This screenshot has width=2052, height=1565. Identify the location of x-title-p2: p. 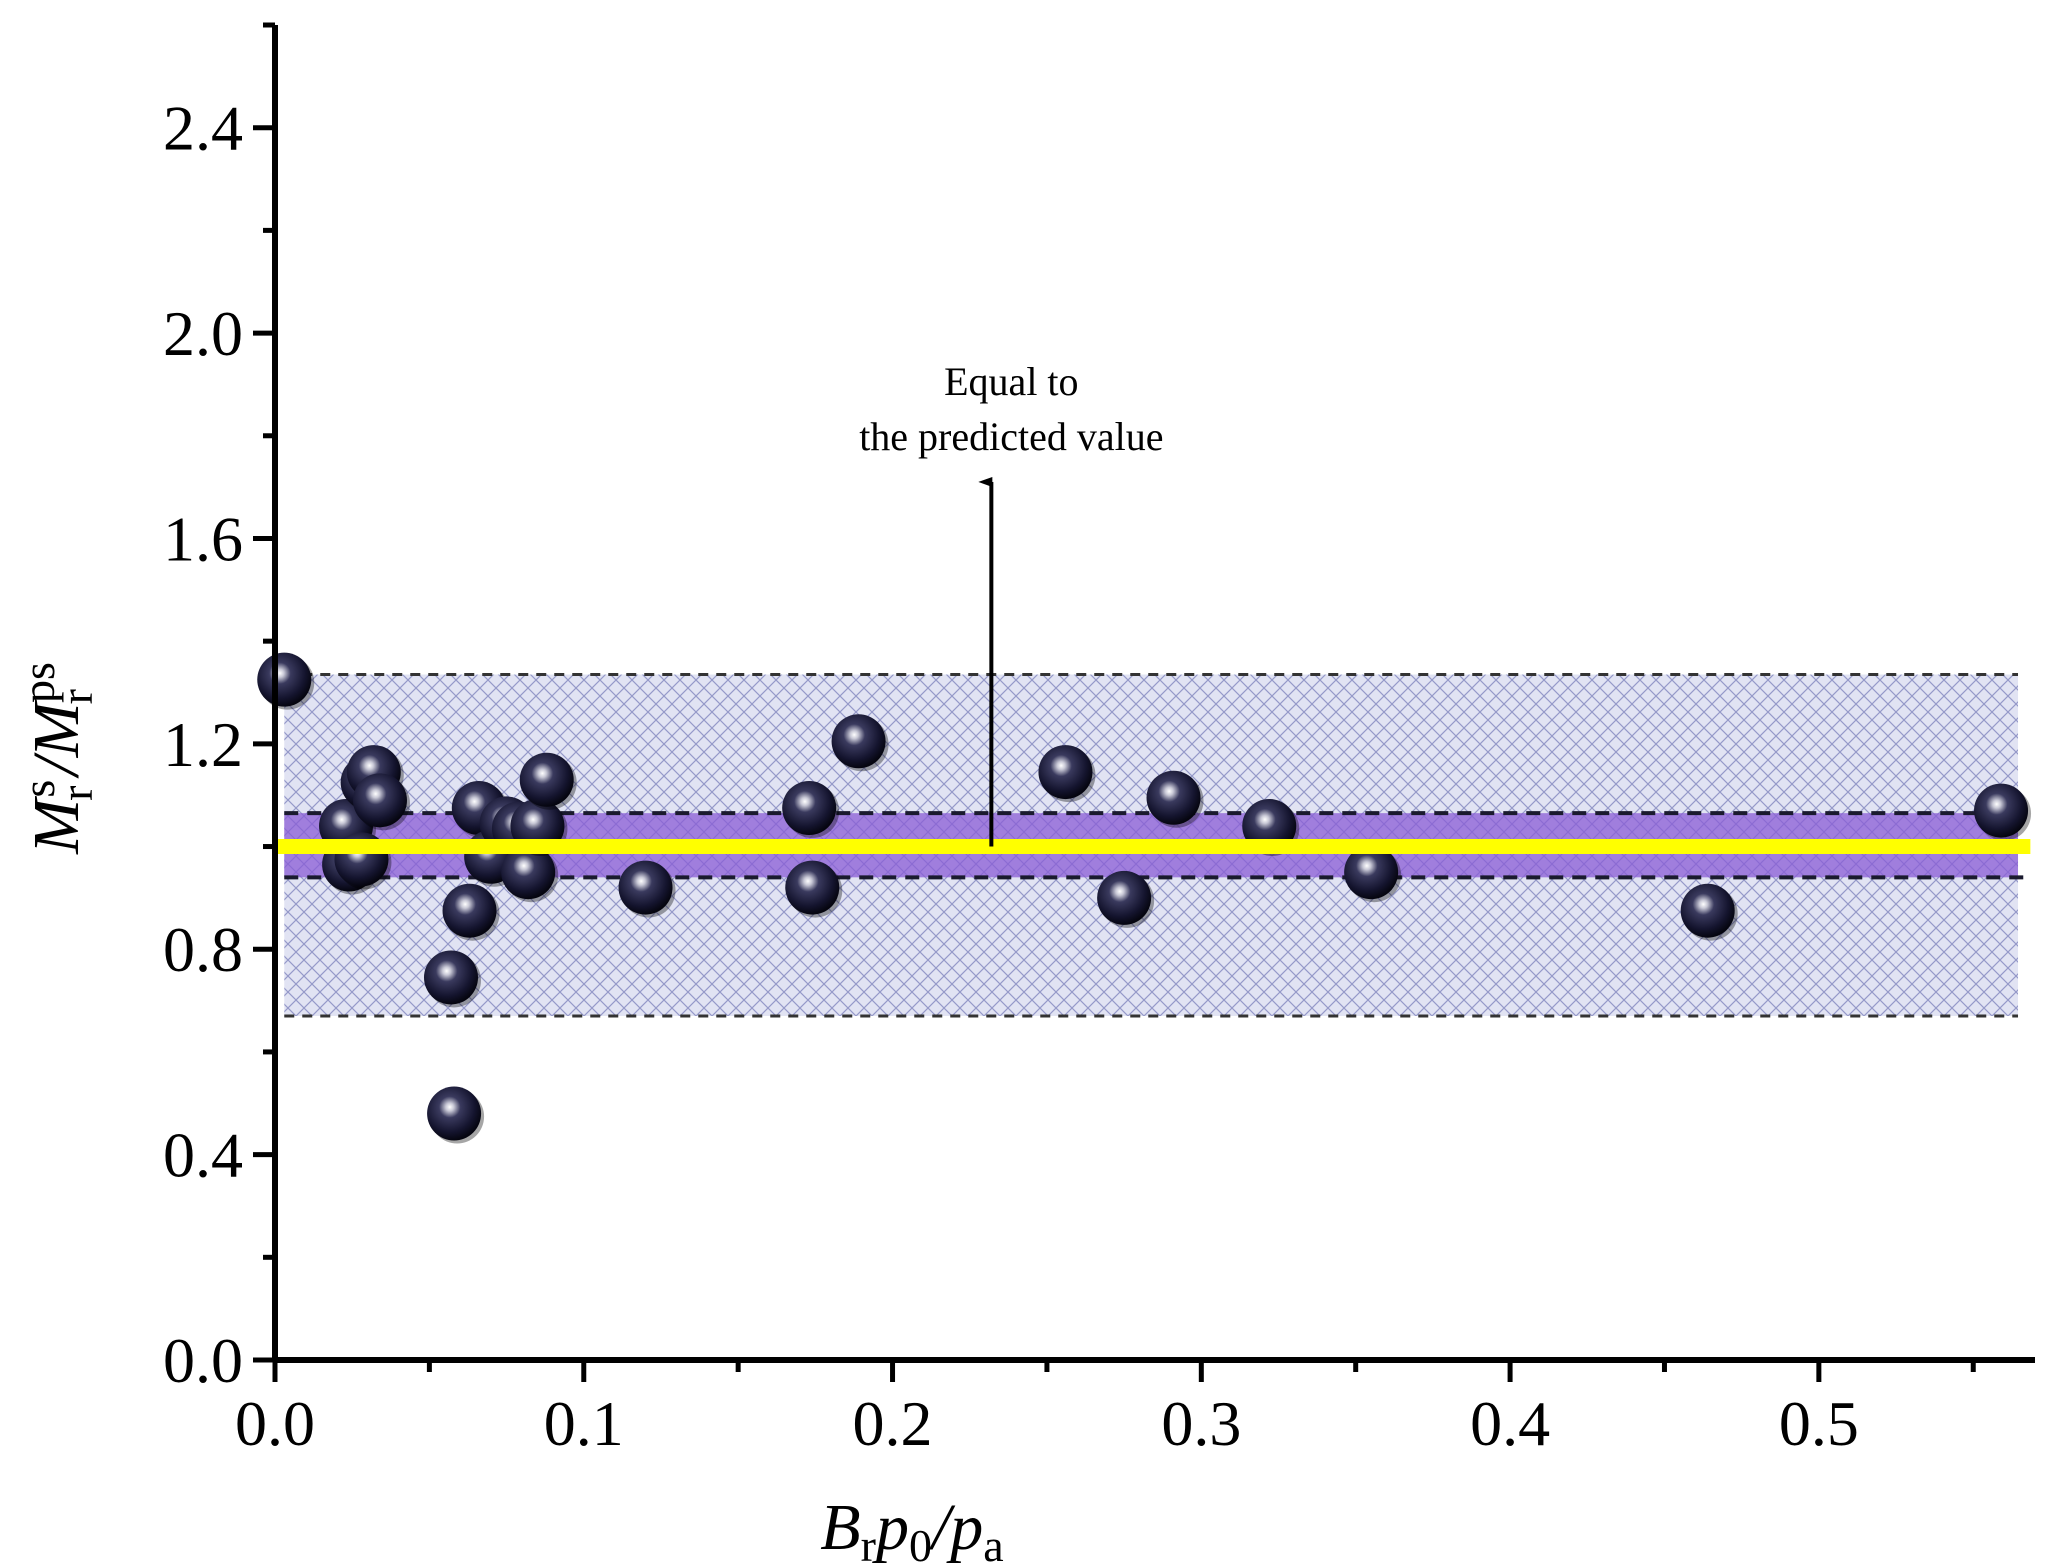
(964, 1527).